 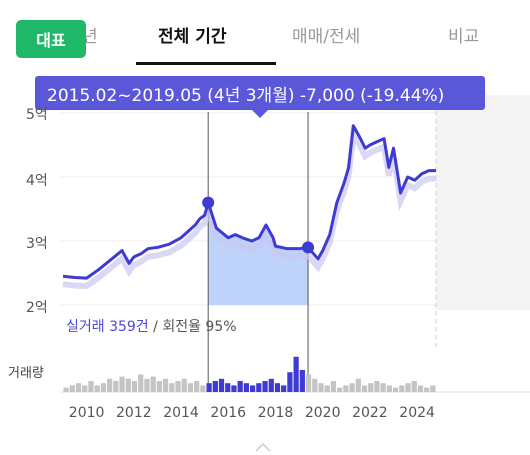 What do you see at coordinates (258, 253) in the screenshot?
I see `selection-area` at bounding box center [258, 253].